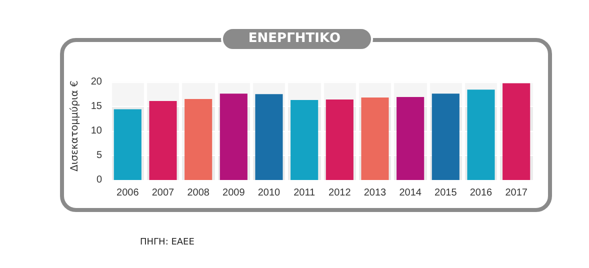  Describe the element at coordinates (340, 193) in the screenshot. I see `x-tick-label: 2012` at that location.